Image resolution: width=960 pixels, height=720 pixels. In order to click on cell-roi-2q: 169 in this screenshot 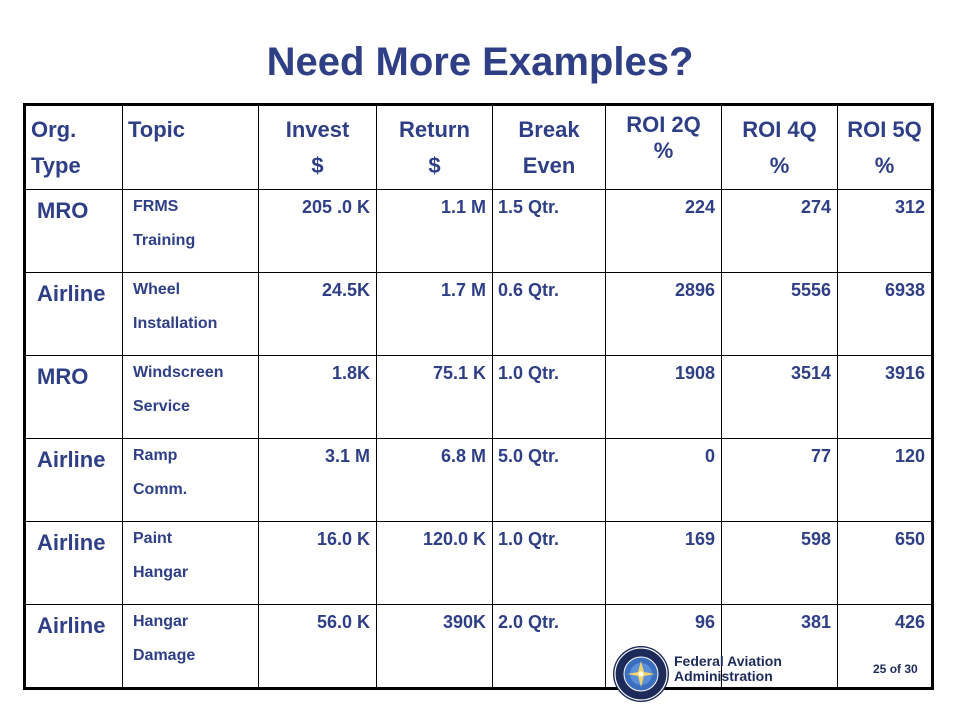, I will do `click(663, 563)`.